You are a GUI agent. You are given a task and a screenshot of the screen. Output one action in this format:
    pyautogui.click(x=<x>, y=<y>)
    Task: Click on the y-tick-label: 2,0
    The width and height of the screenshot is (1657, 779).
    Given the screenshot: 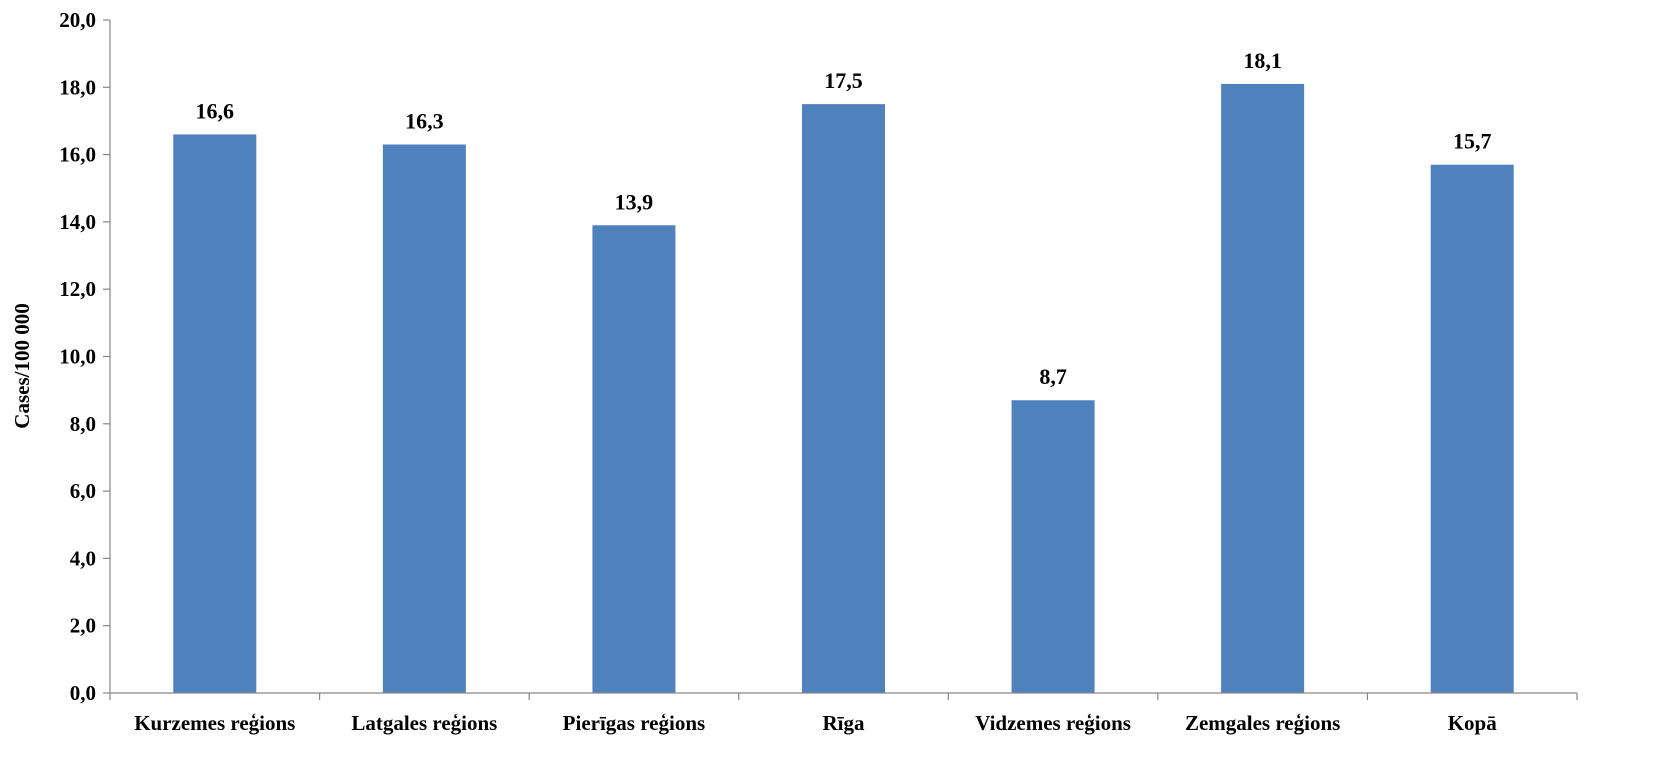 What is the action you would take?
    pyautogui.click(x=83, y=626)
    